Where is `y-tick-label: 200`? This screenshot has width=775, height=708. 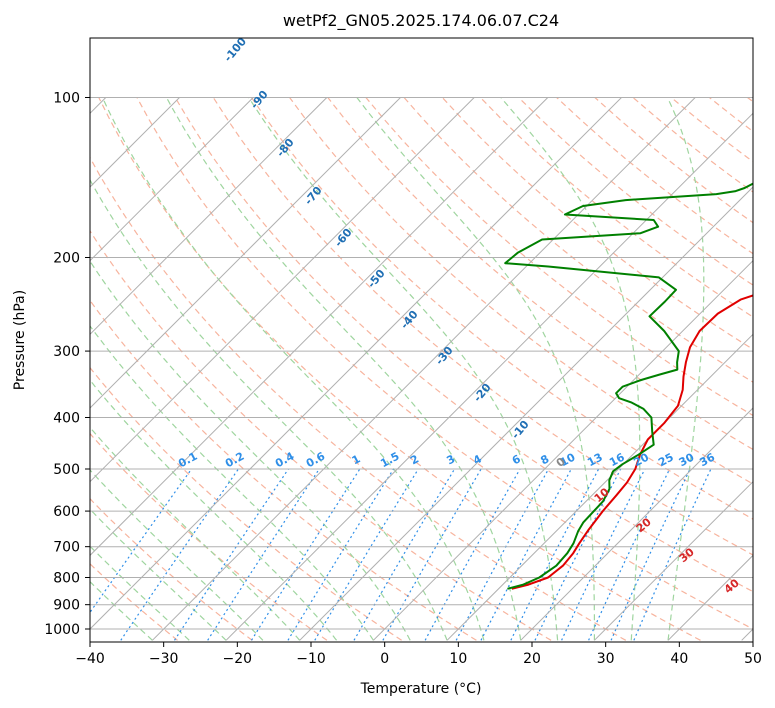
y-tick-label: 200 is located at coordinates (66, 258).